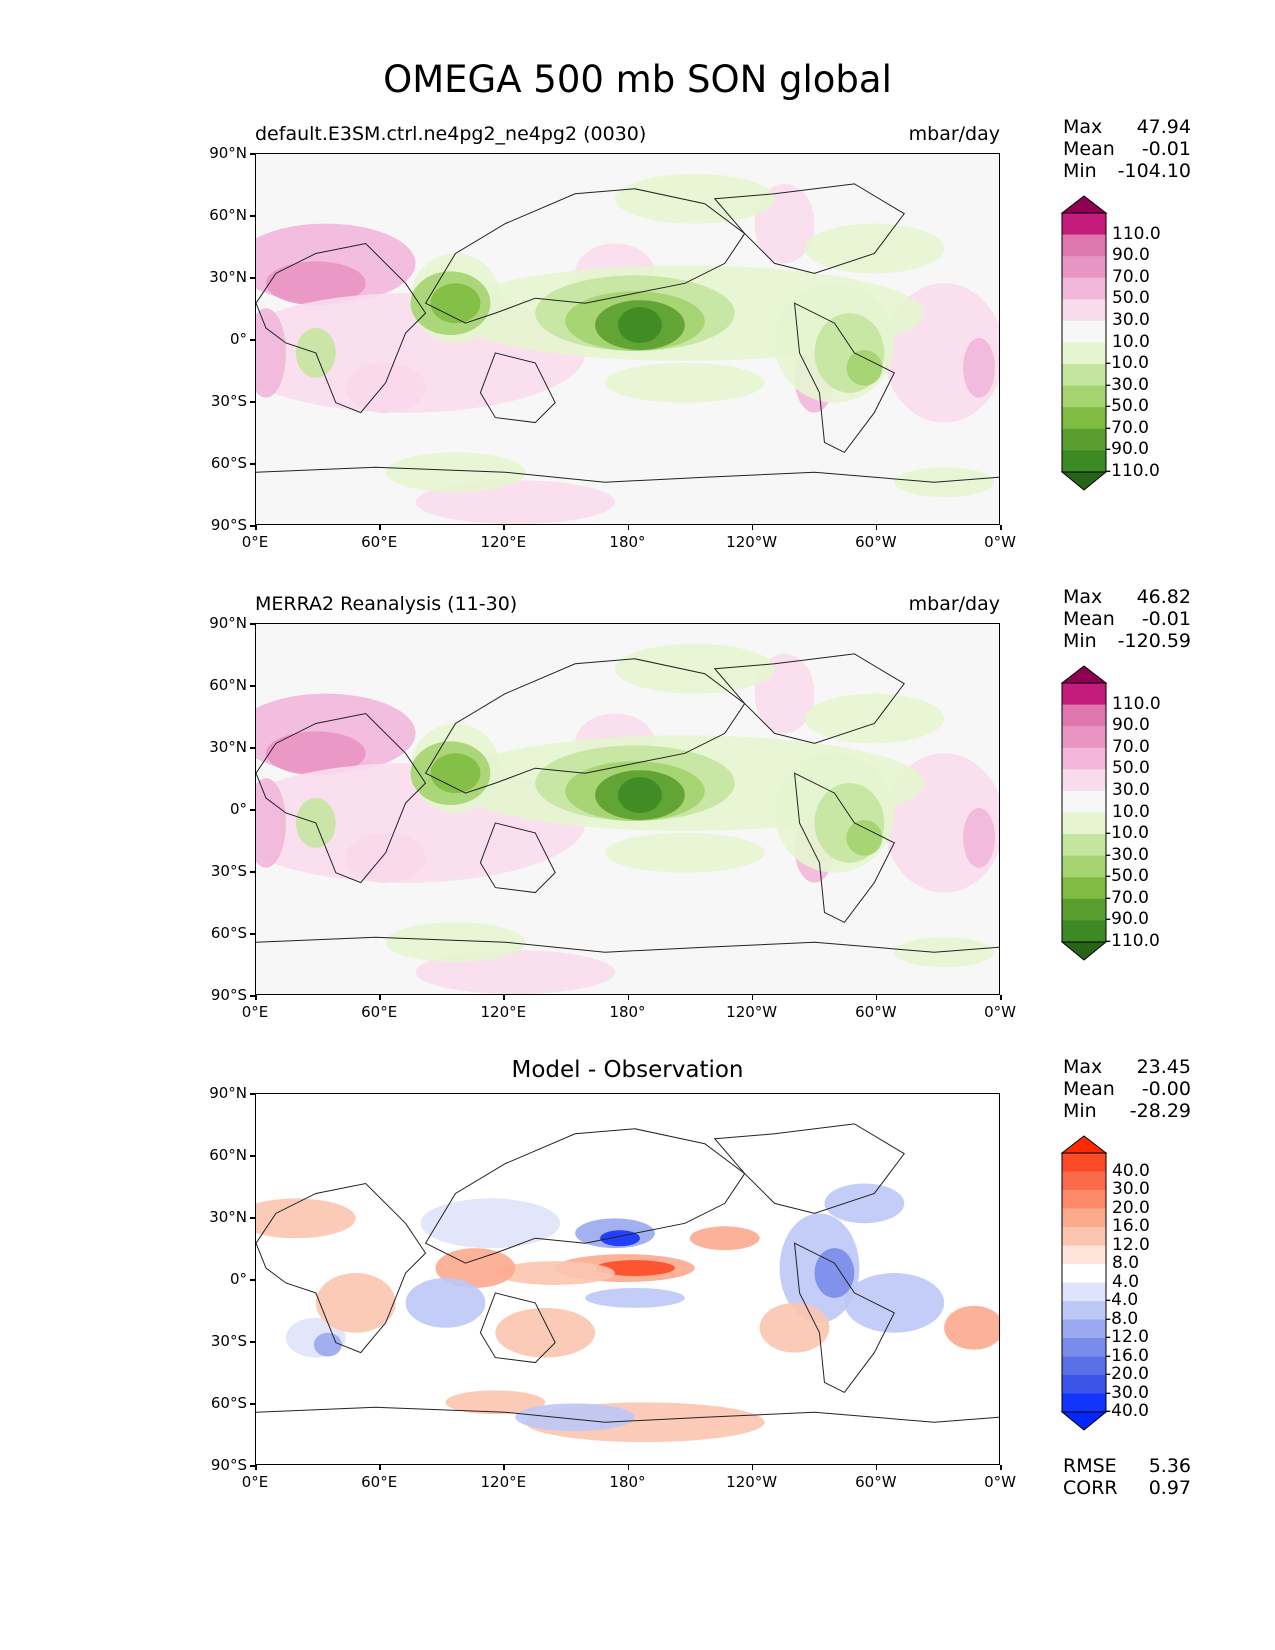  Describe the element at coordinates (1136, 703) in the screenshot. I see `colorbar-label: 110.0` at that location.